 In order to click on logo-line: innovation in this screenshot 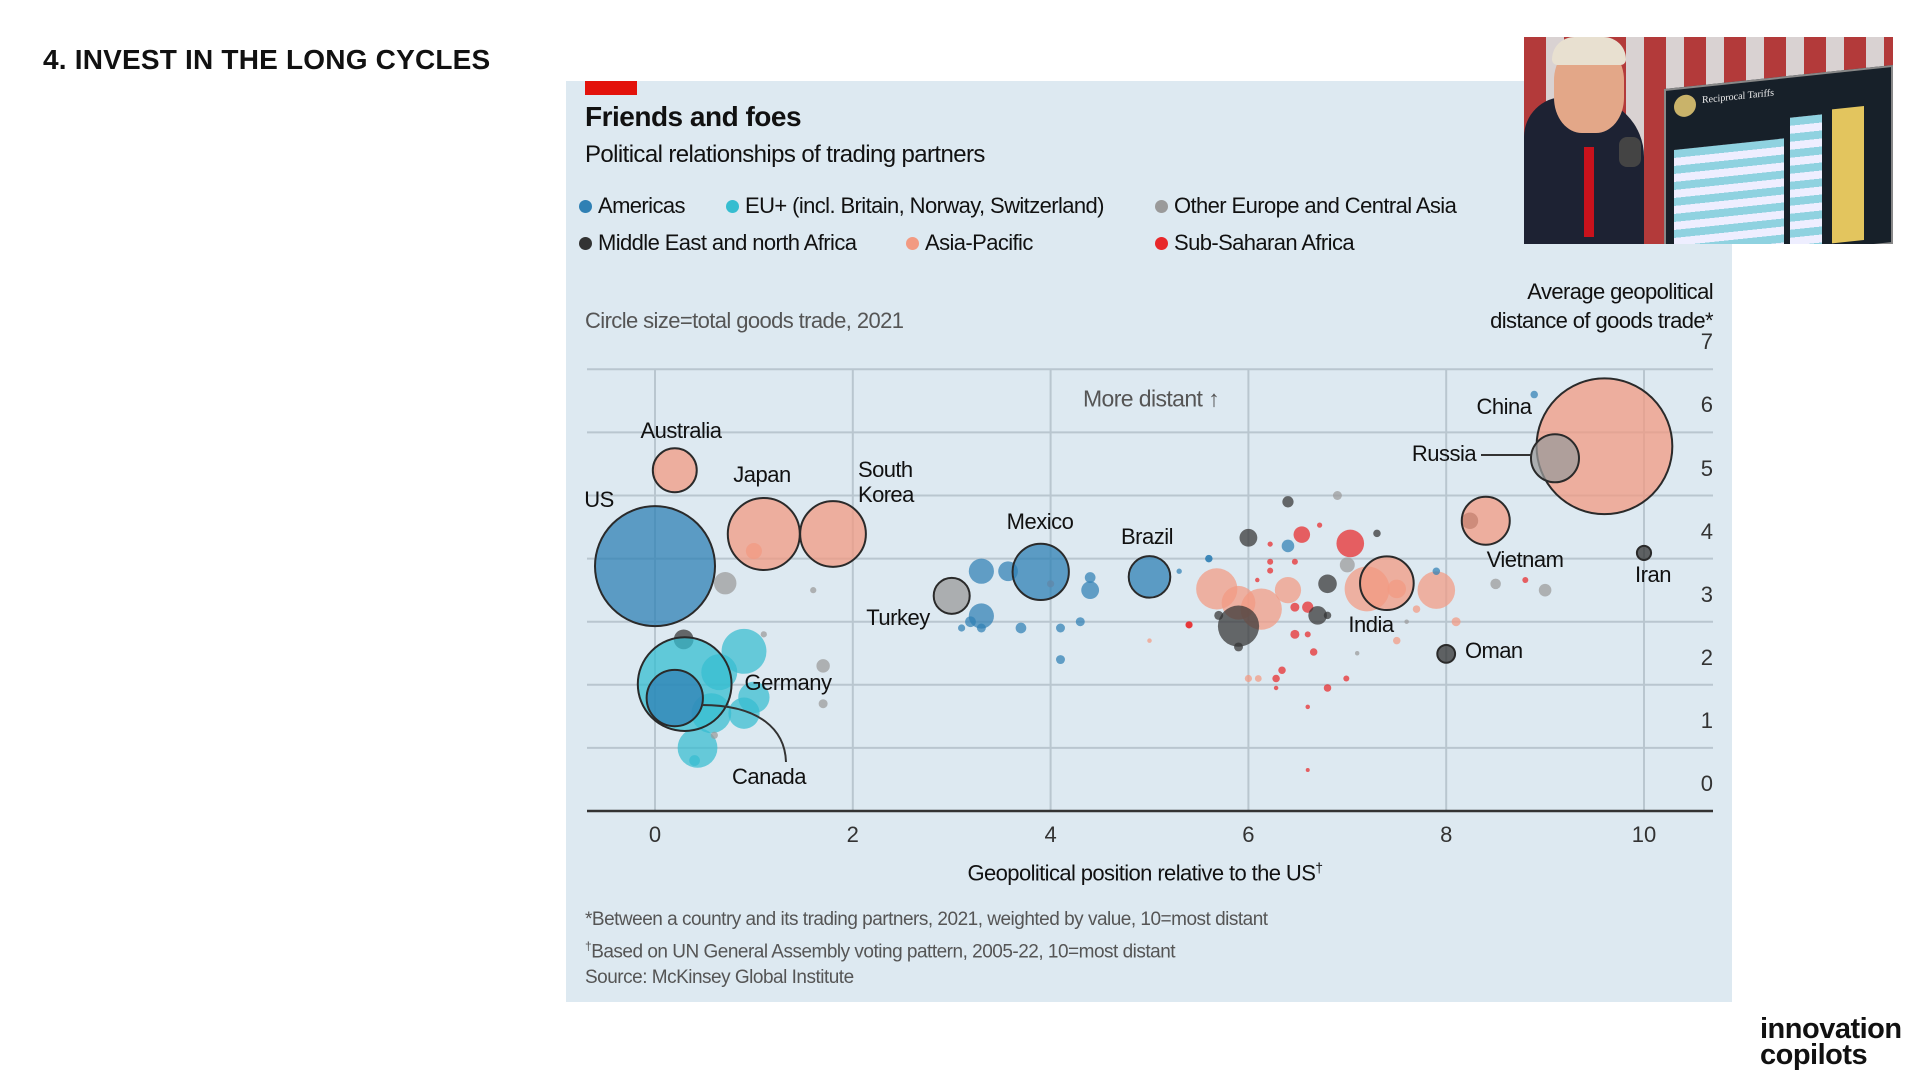, I will do `click(1831, 1029)`.